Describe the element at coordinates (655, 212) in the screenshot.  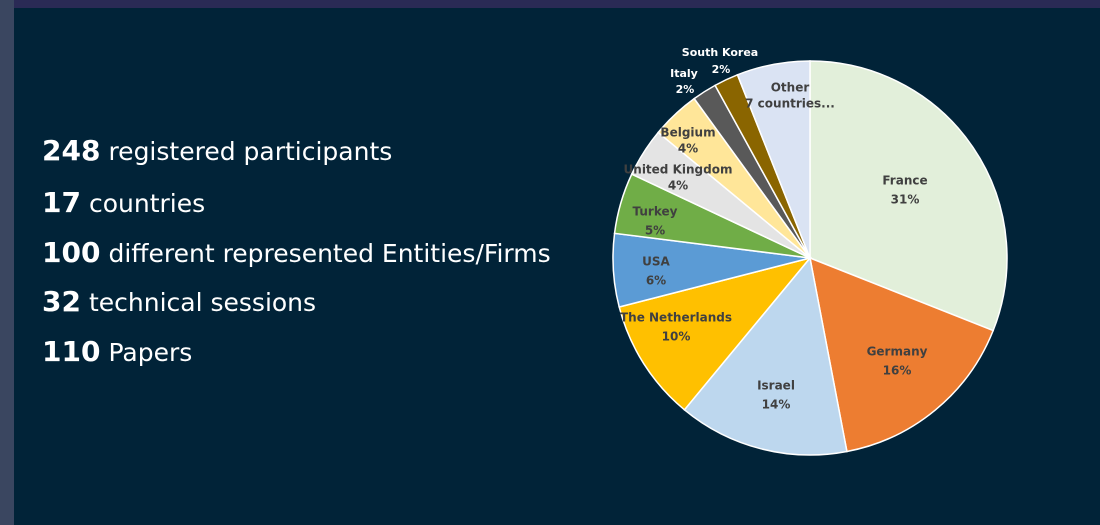
I see `slice-label: Turkey` at that location.